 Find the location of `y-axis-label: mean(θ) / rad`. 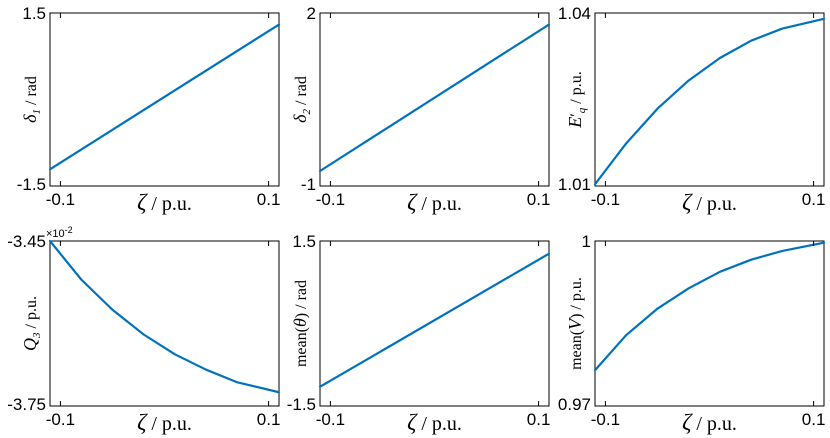

y-axis-label: mean(θ) / rad is located at coordinates (300, 323).